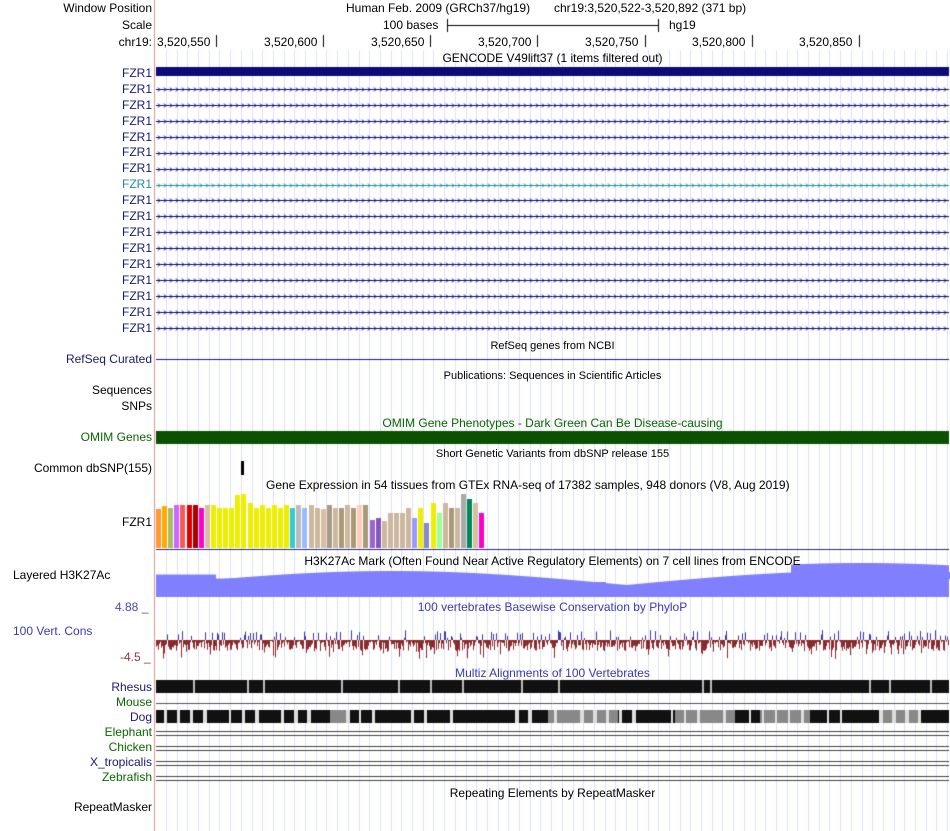 Image resolution: width=950 pixels, height=831 pixels. What do you see at coordinates (126, 777) in the screenshot?
I see `multiz-species-zebrafish: Zebrafish` at bounding box center [126, 777].